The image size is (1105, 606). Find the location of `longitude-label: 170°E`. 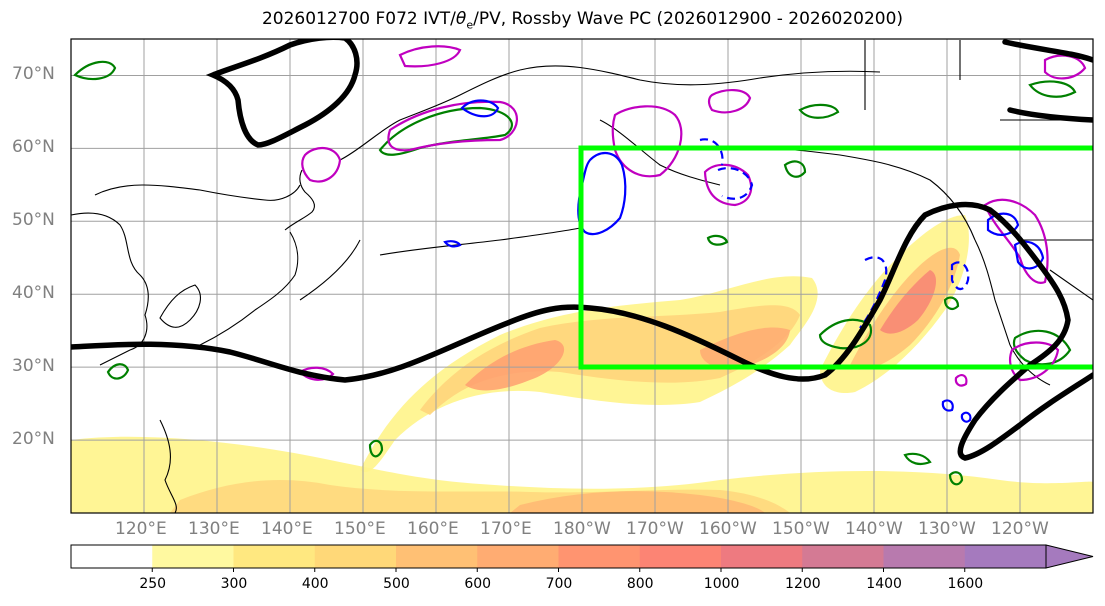

longitude-label: 170°E is located at coordinates (506, 529).